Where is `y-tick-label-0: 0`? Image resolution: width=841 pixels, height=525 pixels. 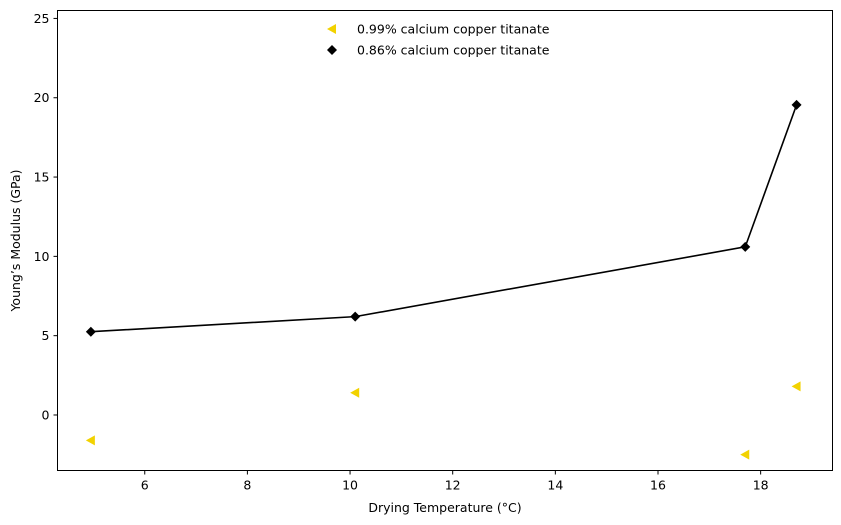 y-tick-label-0: 0 is located at coordinates (46, 414).